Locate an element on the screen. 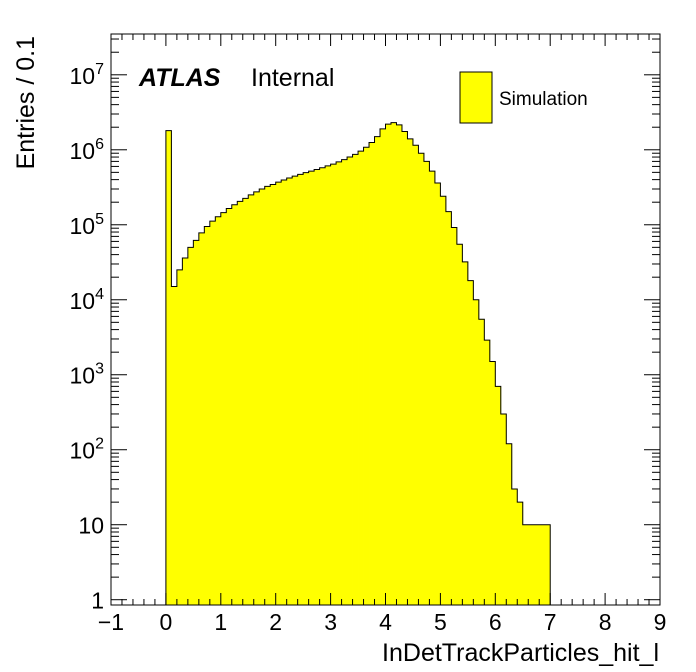 The width and height of the screenshot is (696, 672). y-tick-label: 10⁷ is located at coordinates (87, 75).